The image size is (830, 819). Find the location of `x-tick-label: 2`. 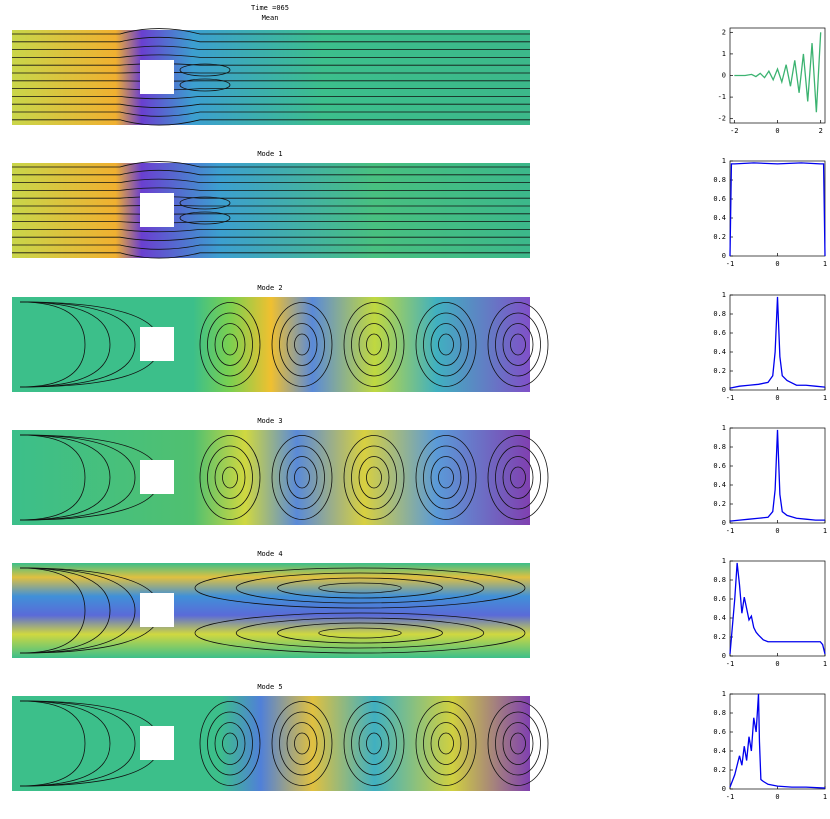

x-tick-label: 2 is located at coordinates (821, 131).